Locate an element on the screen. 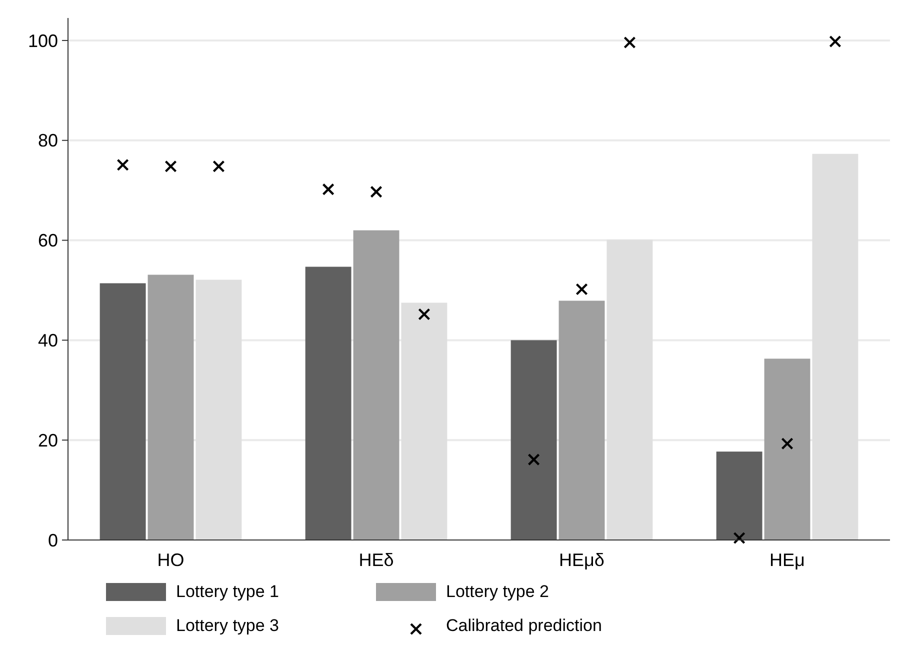  y-tick-label: 40 is located at coordinates (48, 340).